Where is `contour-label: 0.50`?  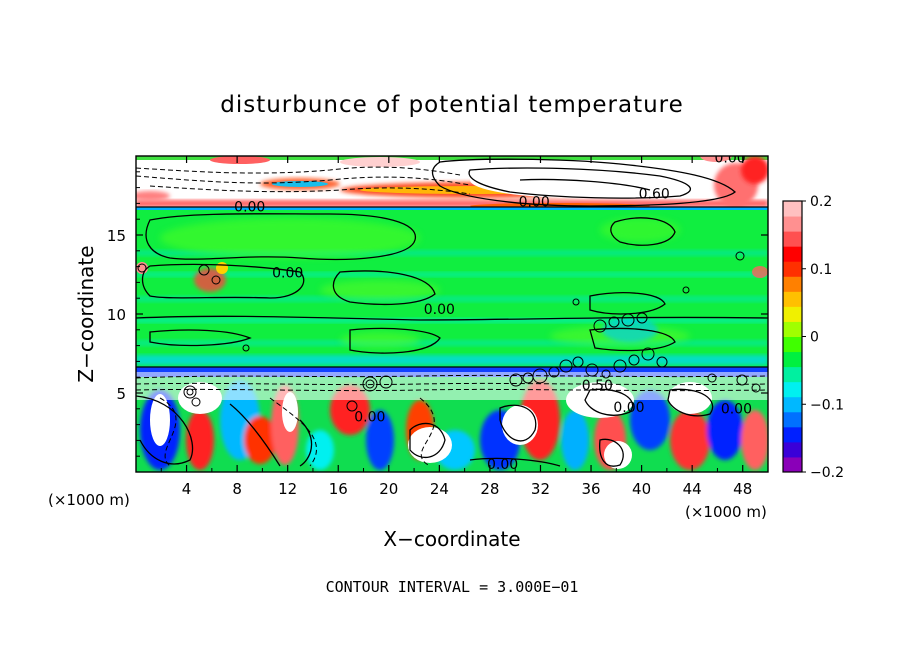
contour-label: 0.50 is located at coordinates (597, 386).